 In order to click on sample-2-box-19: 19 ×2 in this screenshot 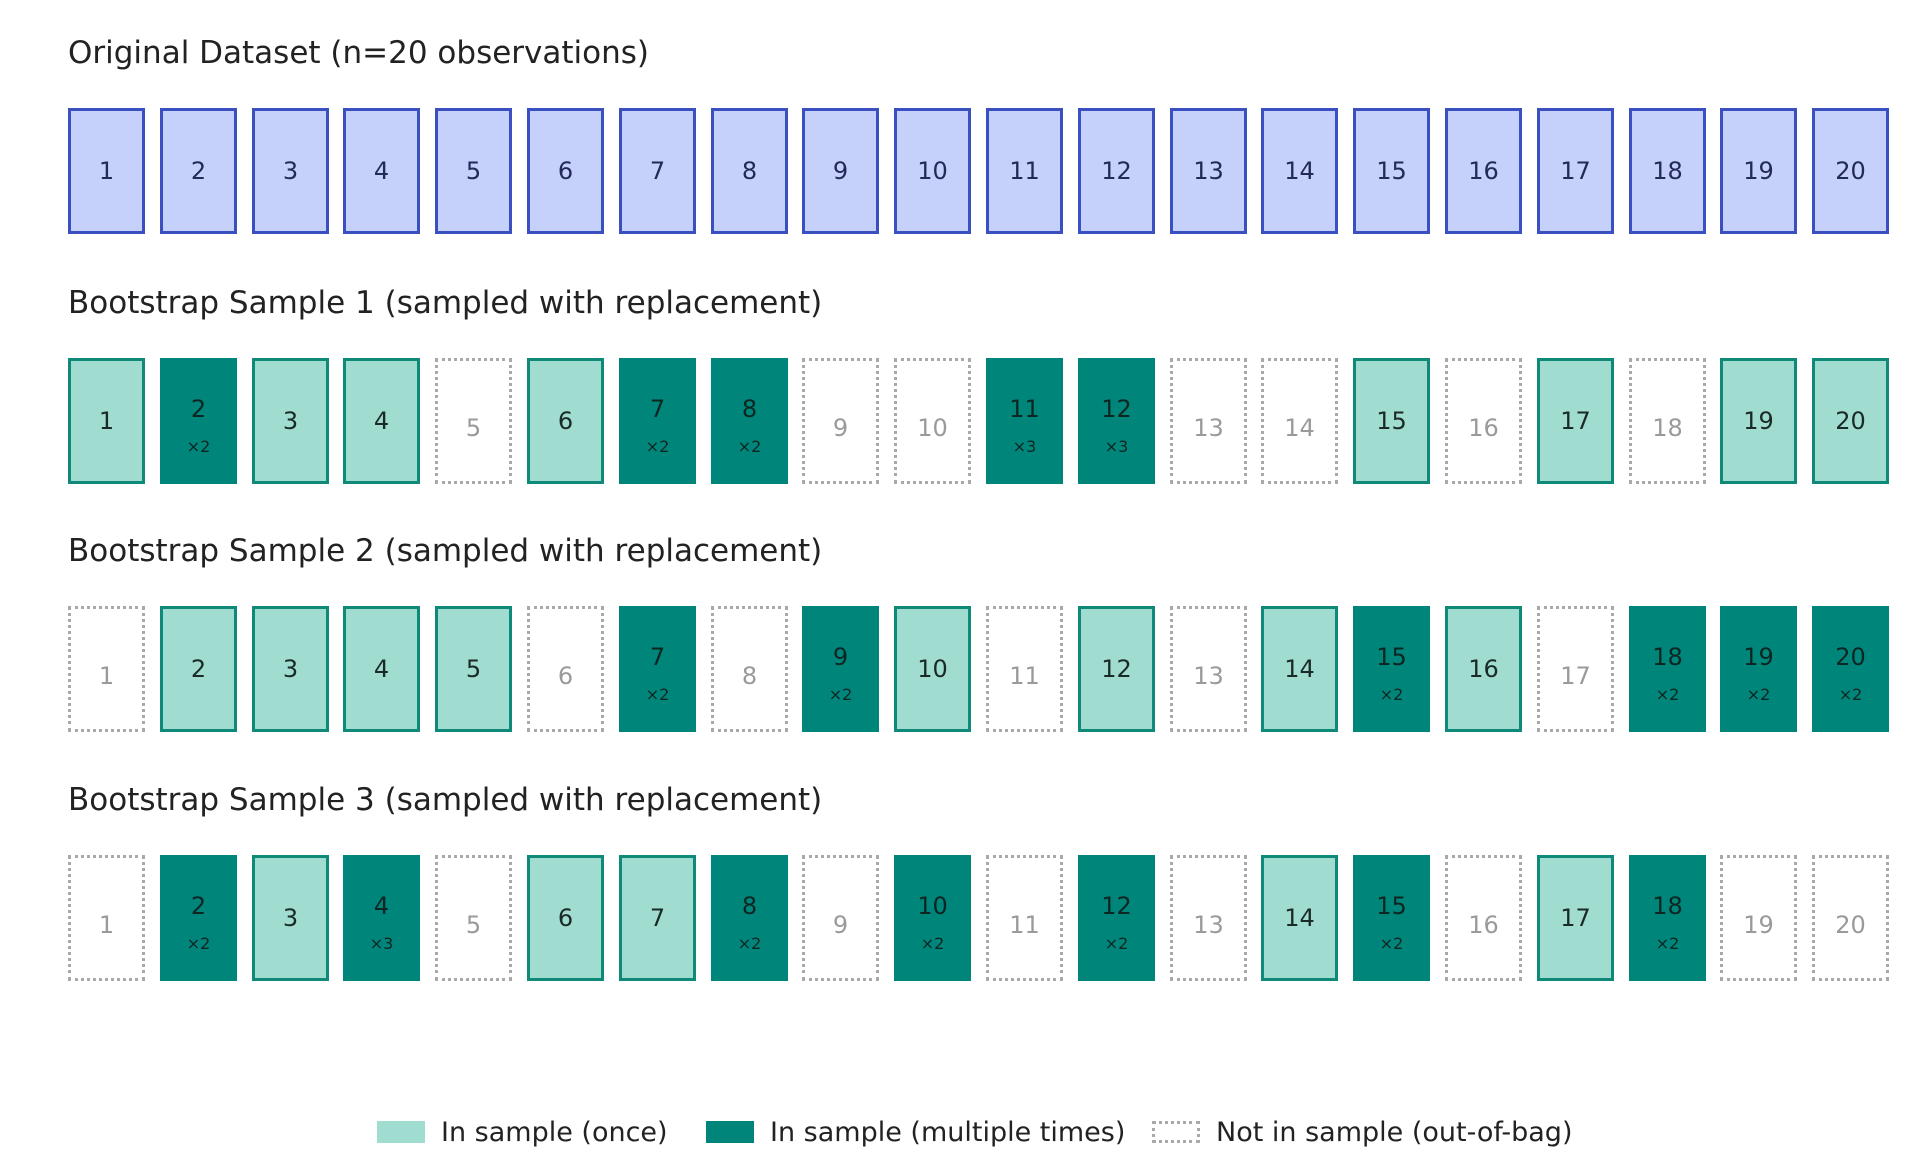, I will do `click(1758, 669)`.